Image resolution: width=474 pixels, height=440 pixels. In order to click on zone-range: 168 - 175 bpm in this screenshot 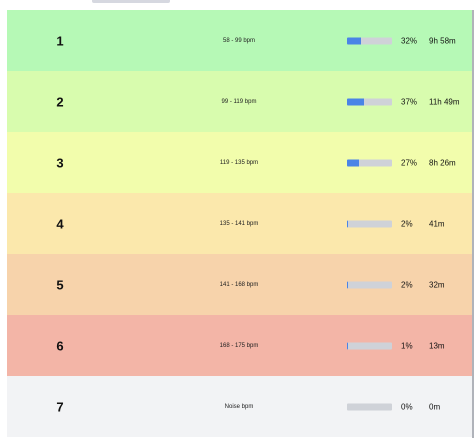, I will do `click(239, 345)`.